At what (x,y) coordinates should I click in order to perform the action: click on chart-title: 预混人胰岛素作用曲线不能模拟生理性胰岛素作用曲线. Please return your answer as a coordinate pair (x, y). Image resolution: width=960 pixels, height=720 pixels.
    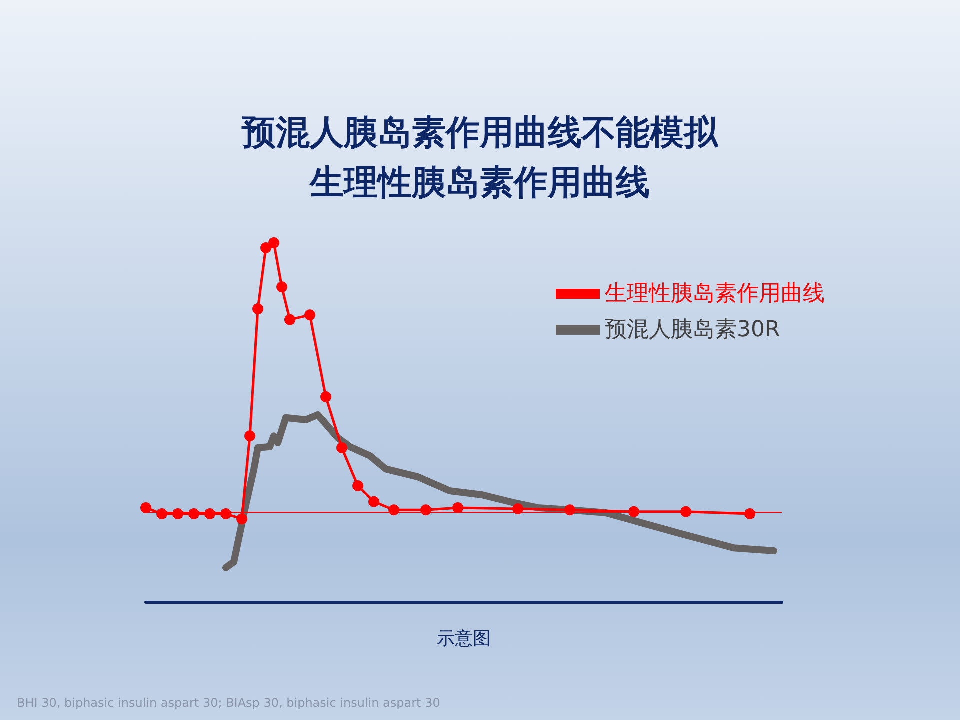
    Looking at the image, I should click on (480, 158).